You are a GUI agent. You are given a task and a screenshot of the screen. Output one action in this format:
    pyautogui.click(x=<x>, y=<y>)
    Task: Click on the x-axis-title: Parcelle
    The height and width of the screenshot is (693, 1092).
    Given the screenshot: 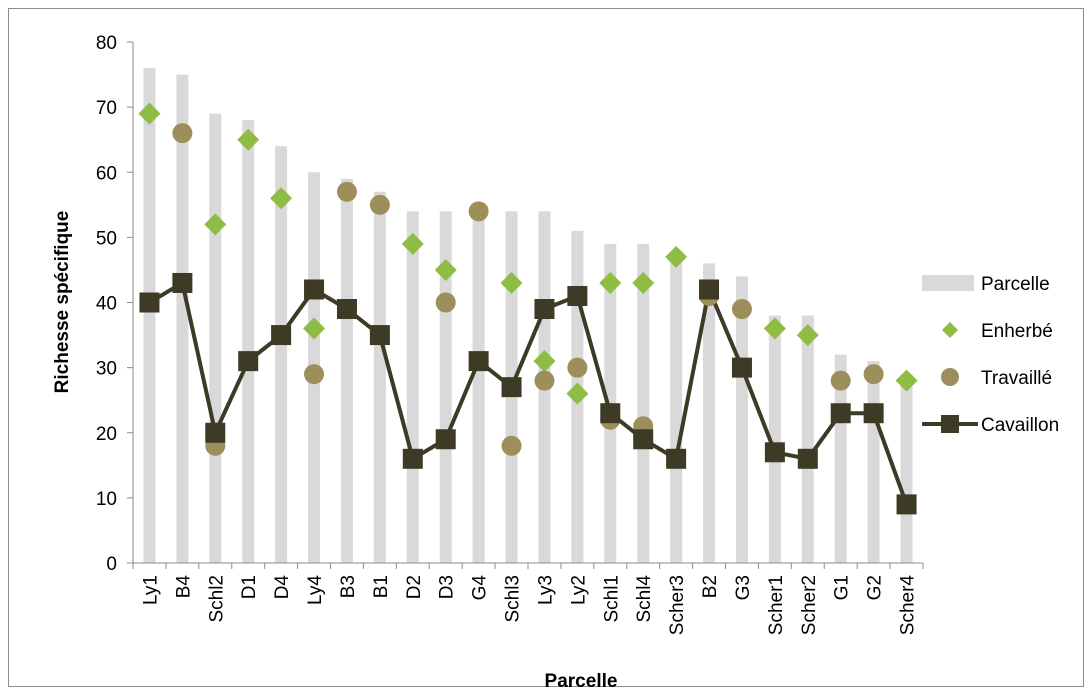 What is the action you would take?
    pyautogui.click(x=581, y=681)
    